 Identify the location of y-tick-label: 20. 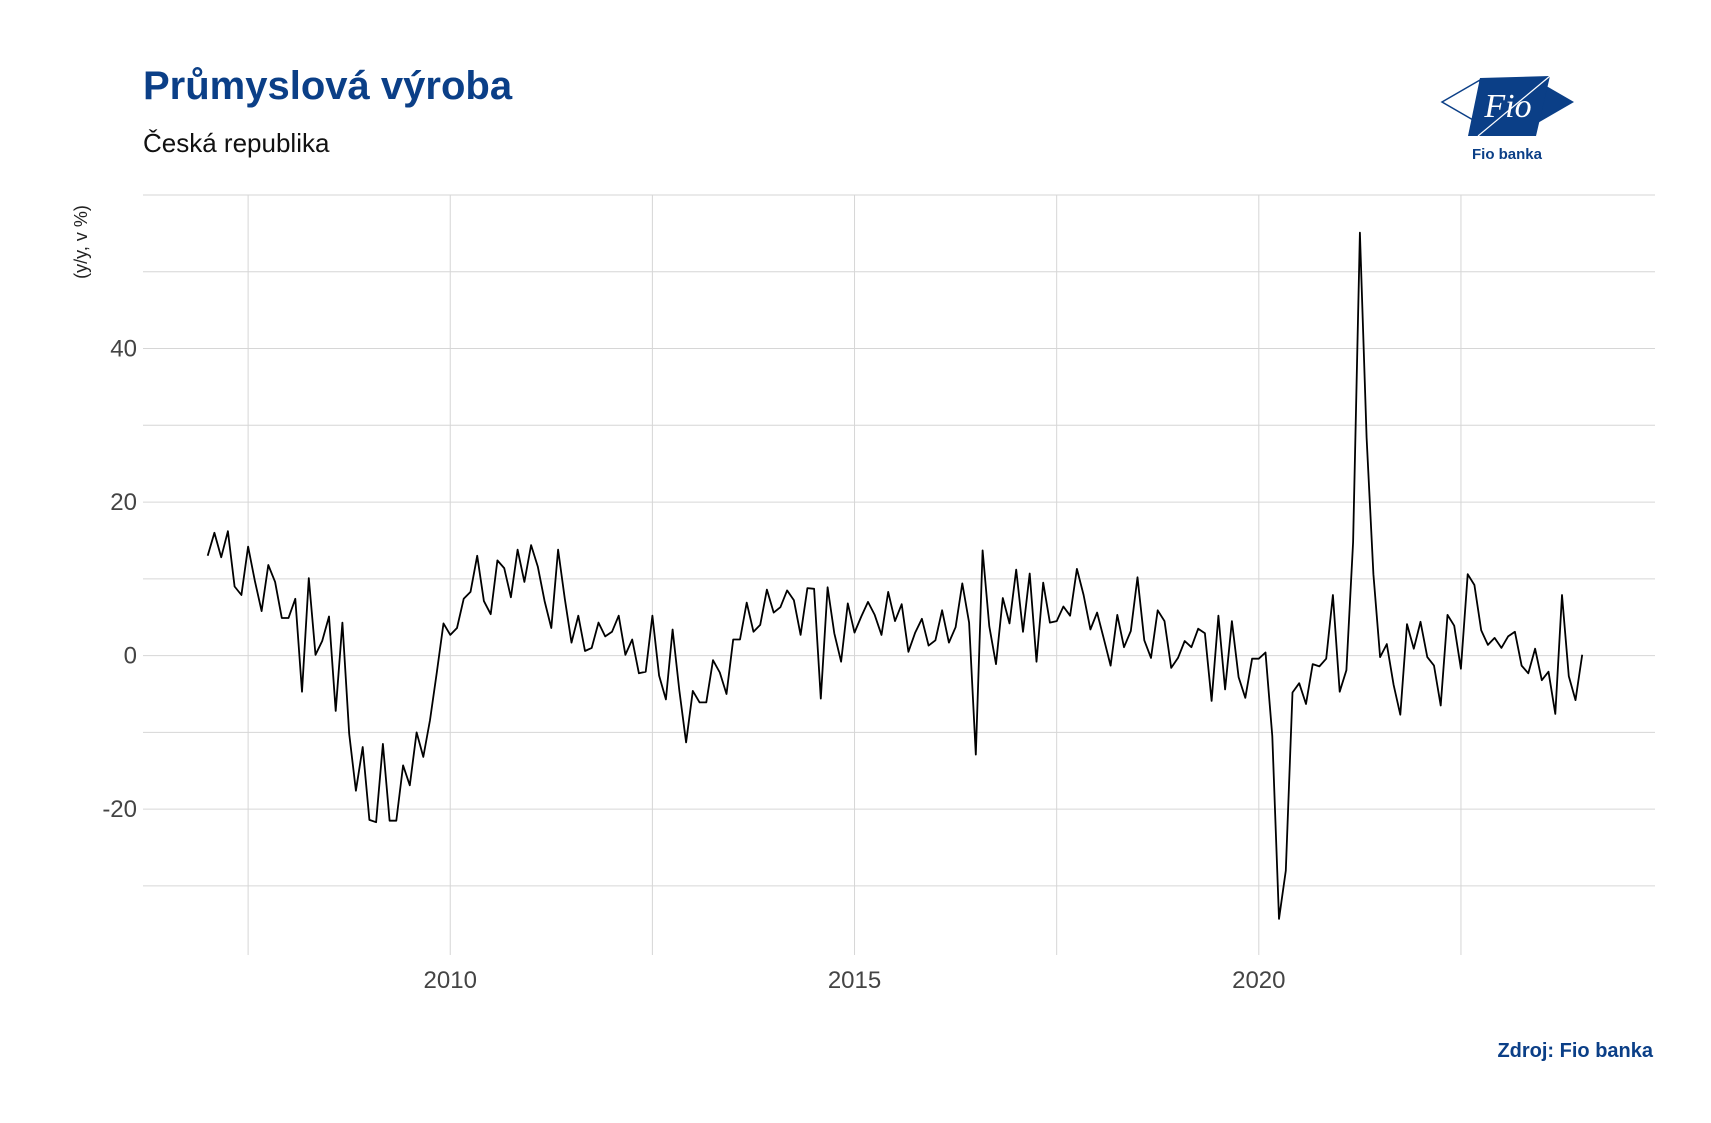
(123, 502).